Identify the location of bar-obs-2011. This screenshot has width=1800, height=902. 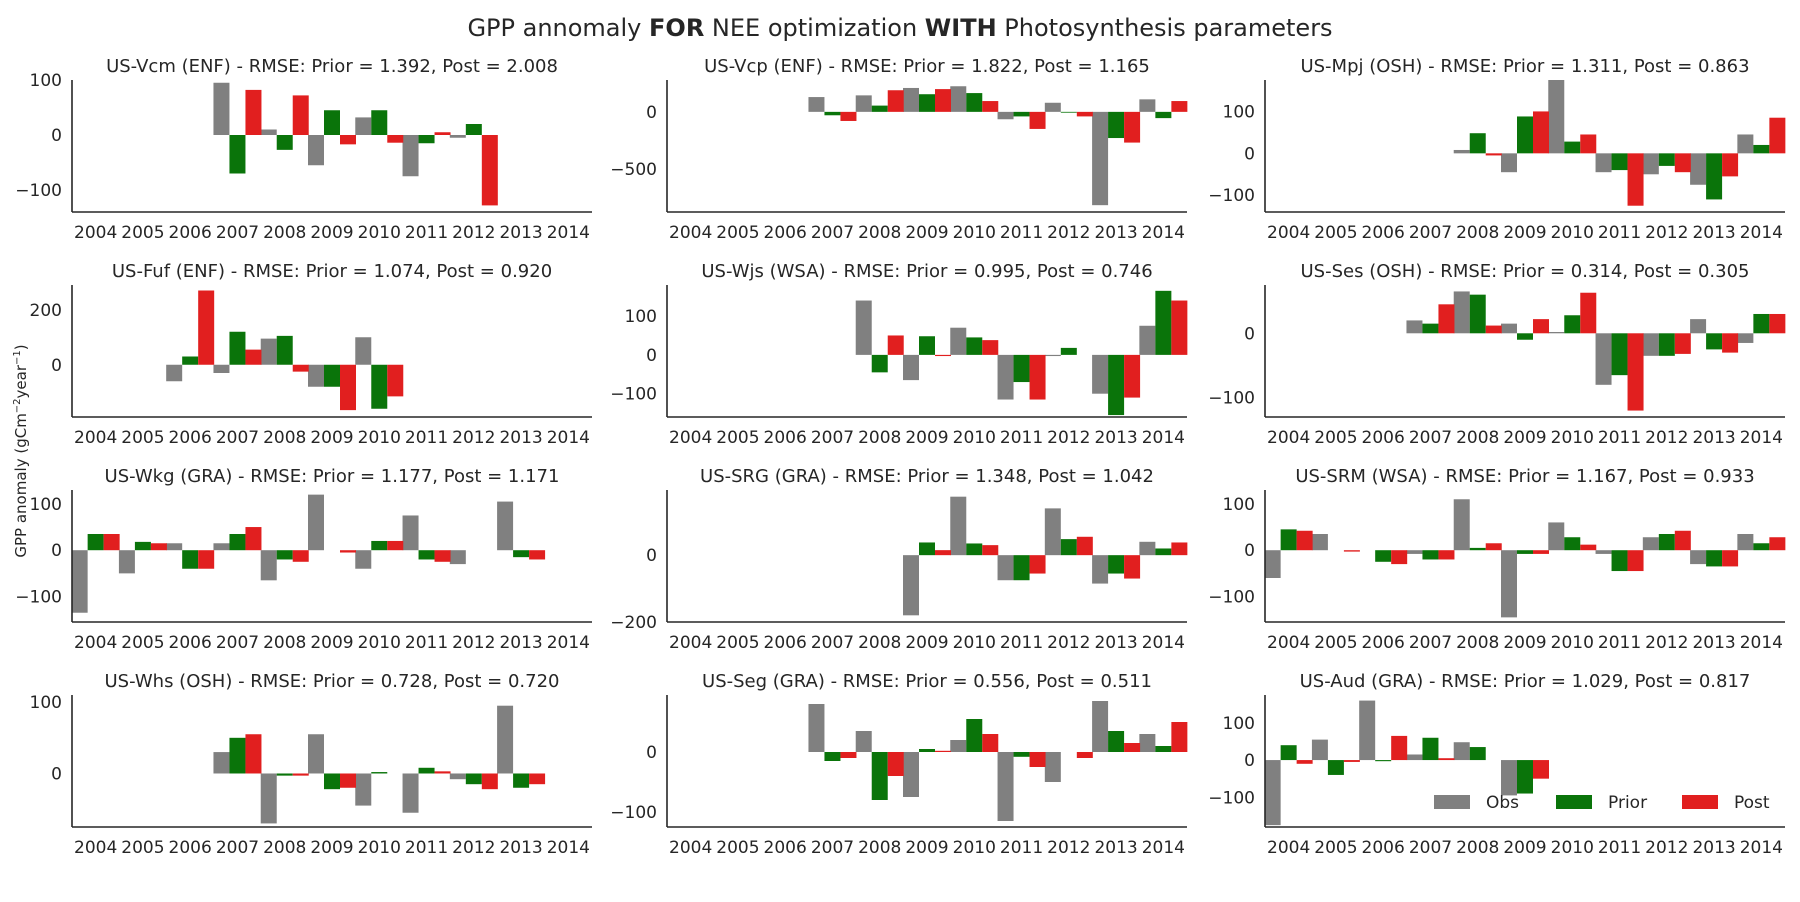
(1603, 552).